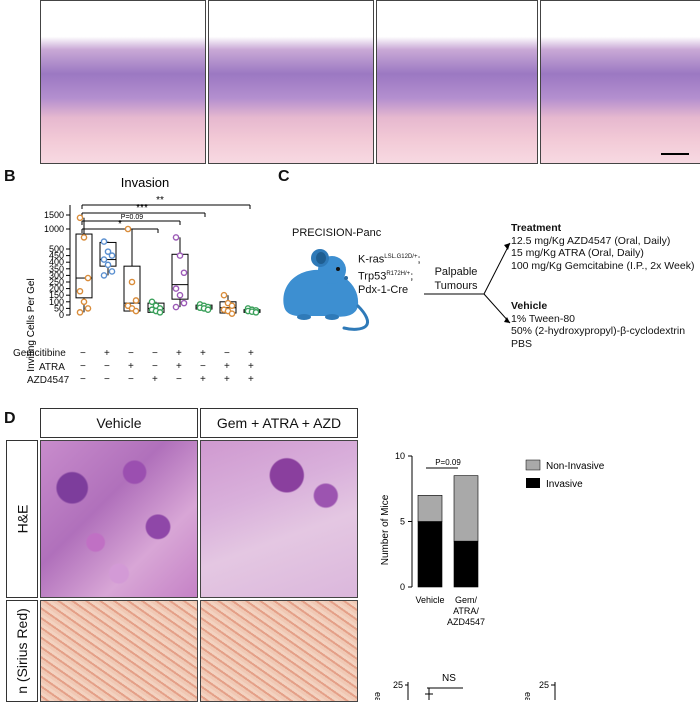 The width and height of the screenshot is (700, 702). What do you see at coordinates (166, 218) in the screenshot?
I see `significance-brackets` at bounding box center [166, 218].